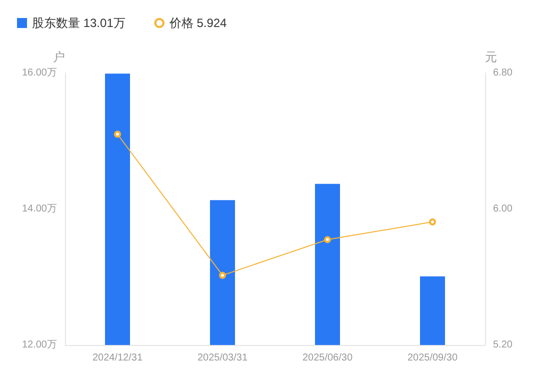 The height and width of the screenshot is (381, 550). I want to click on legend-label: 股东数量 13.01万, so click(79, 23).